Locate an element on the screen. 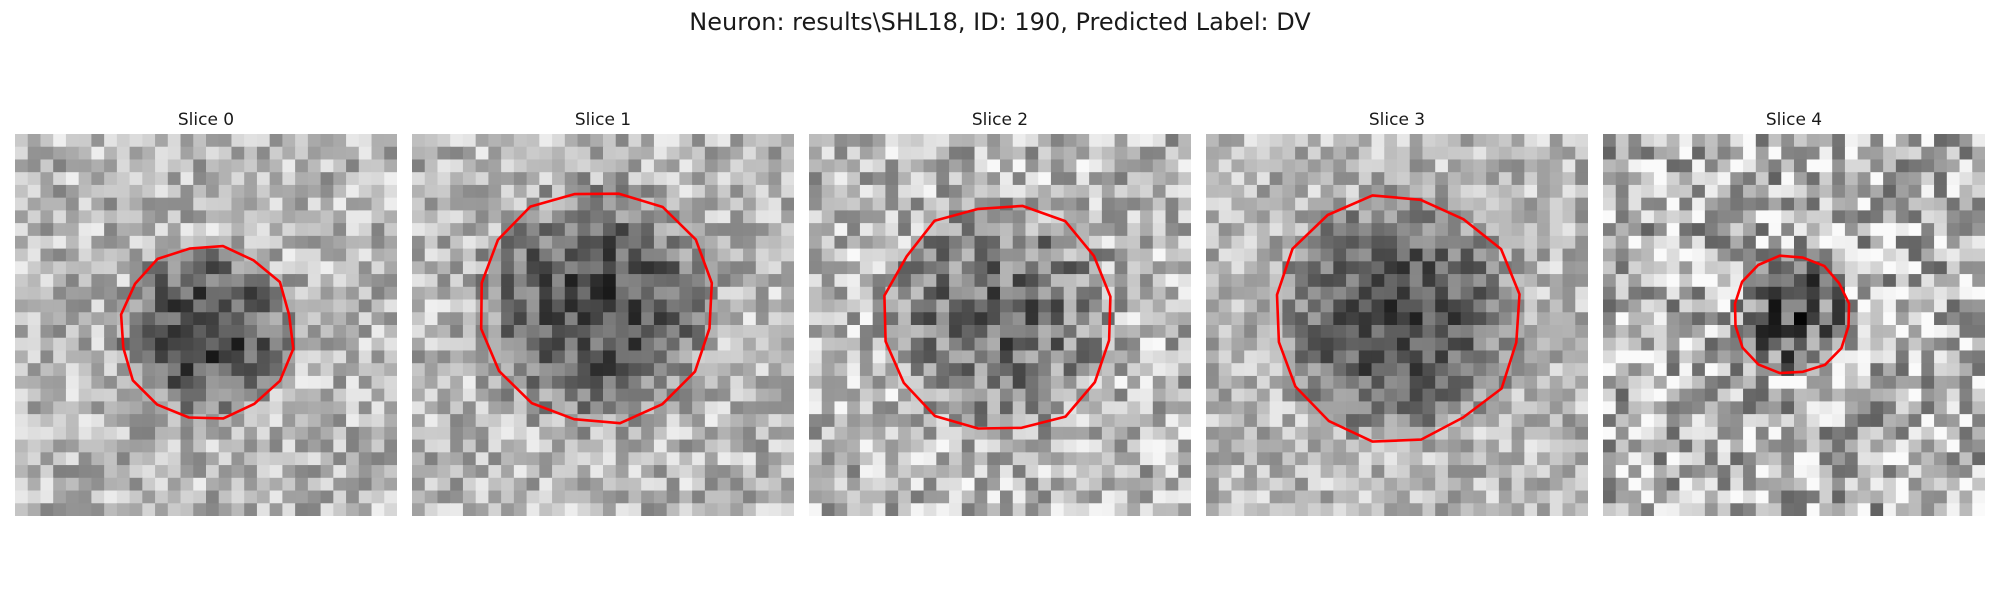 The height and width of the screenshot is (600, 2000). slice-title: Slice 1 is located at coordinates (603, 120).